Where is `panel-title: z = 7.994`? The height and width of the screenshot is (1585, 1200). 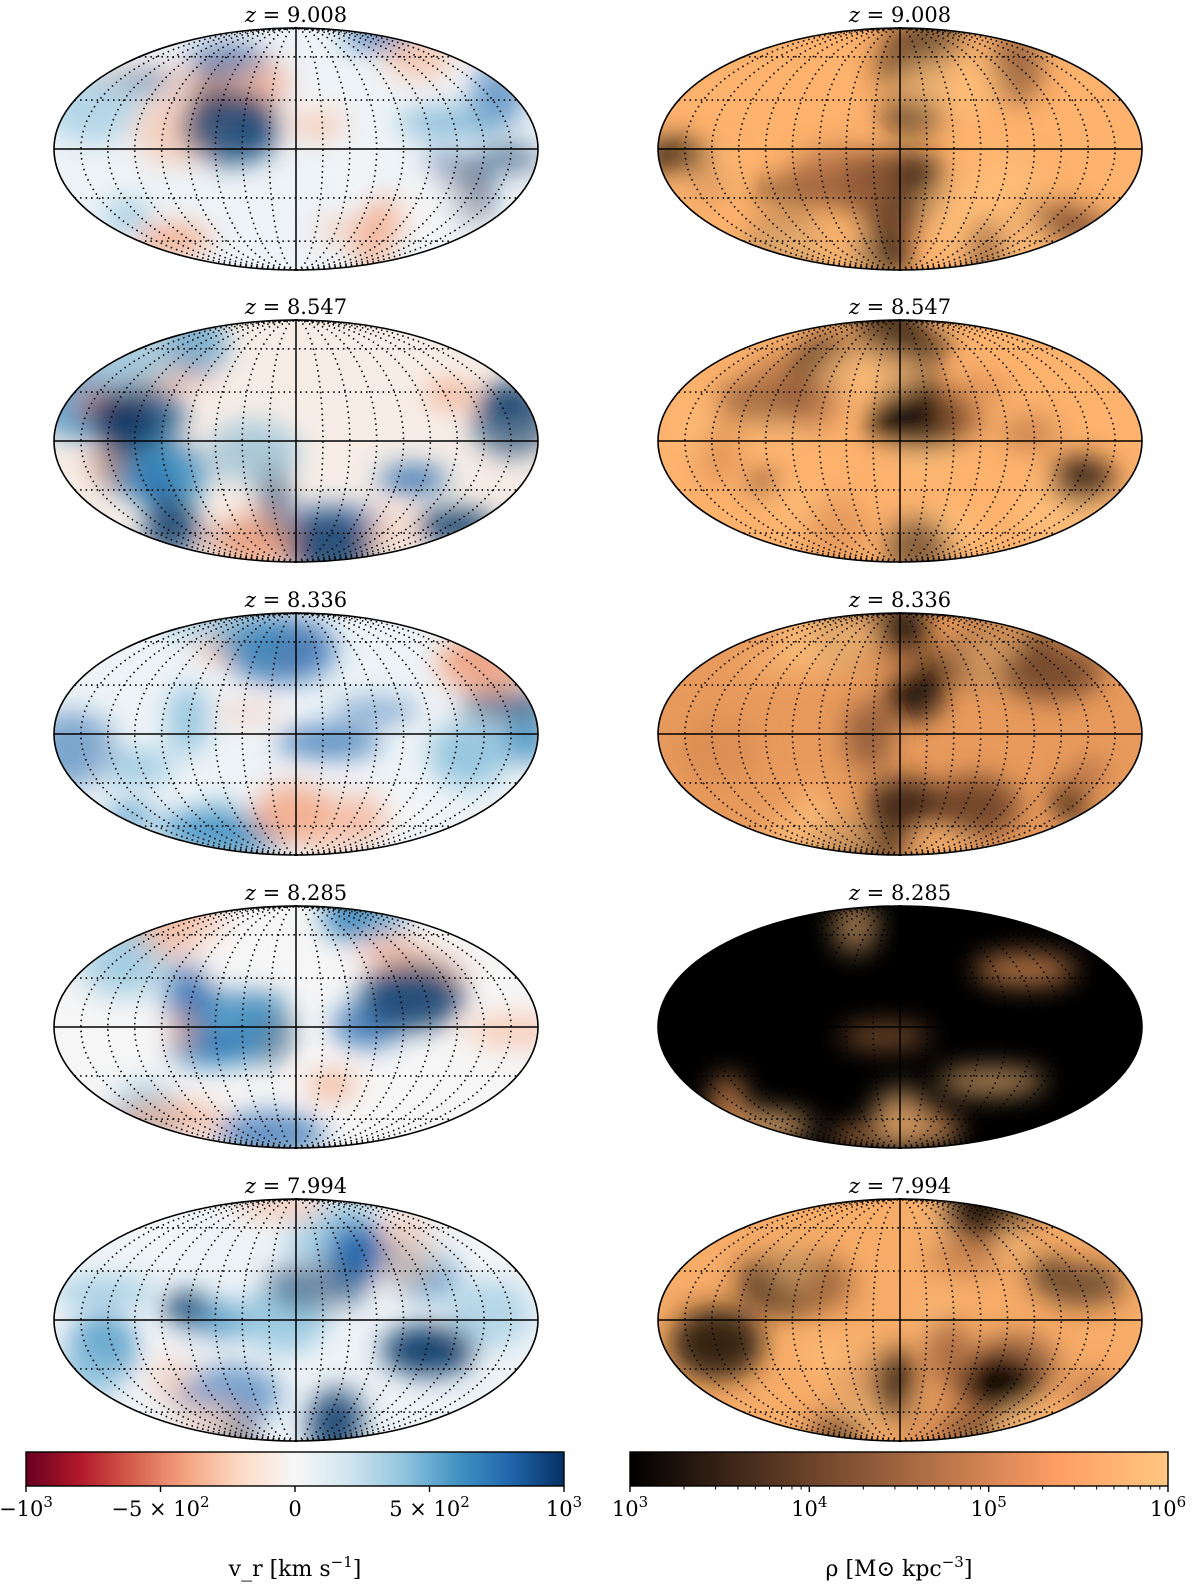 panel-title: z = 7.994 is located at coordinates (295, 1186).